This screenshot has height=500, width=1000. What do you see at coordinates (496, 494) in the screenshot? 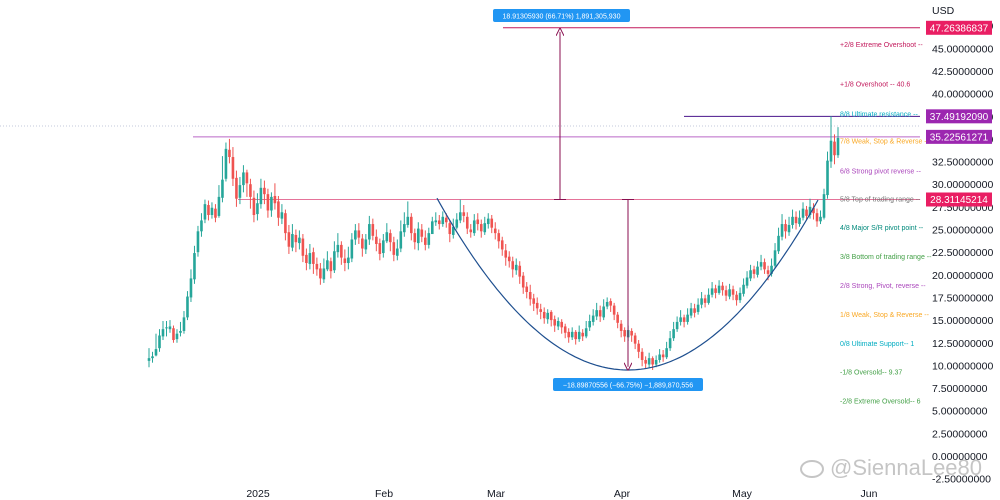
I see `time-tick: Mar` at bounding box center [496, 494].